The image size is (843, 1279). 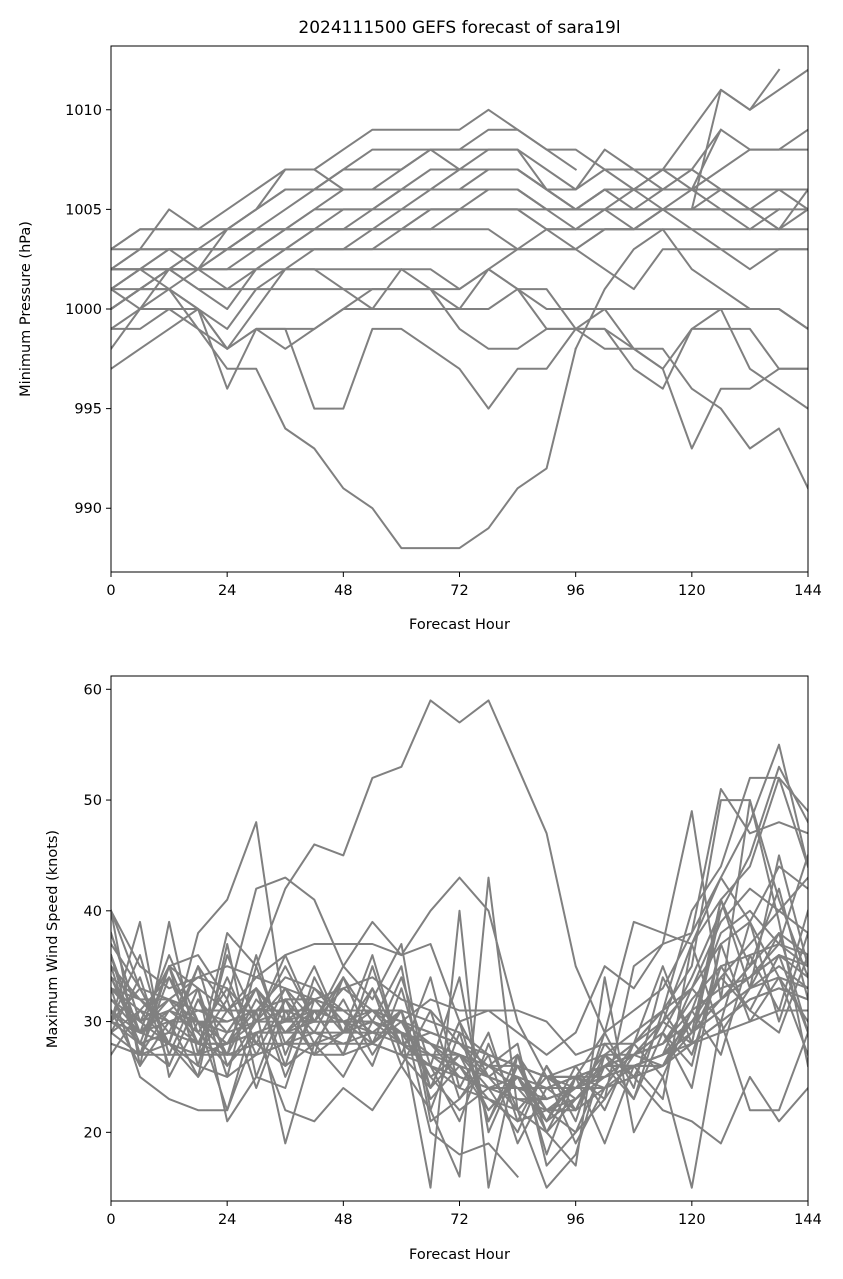 I want to click on pressure-x-tick-label: 96, so click(x=575, y=591).